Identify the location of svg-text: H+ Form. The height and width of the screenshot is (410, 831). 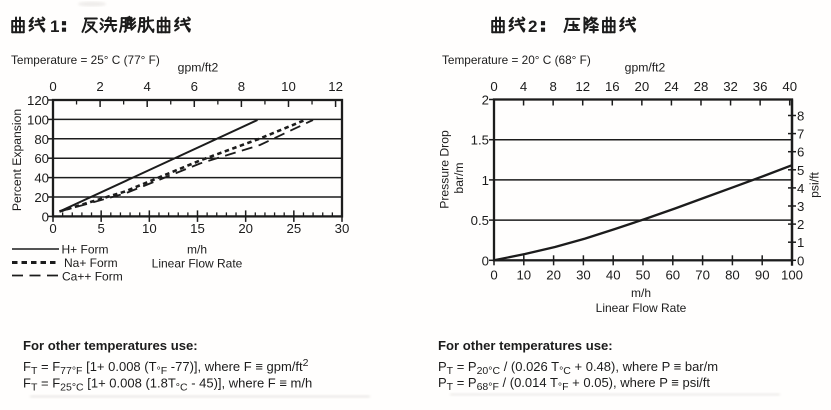
(85, 250).